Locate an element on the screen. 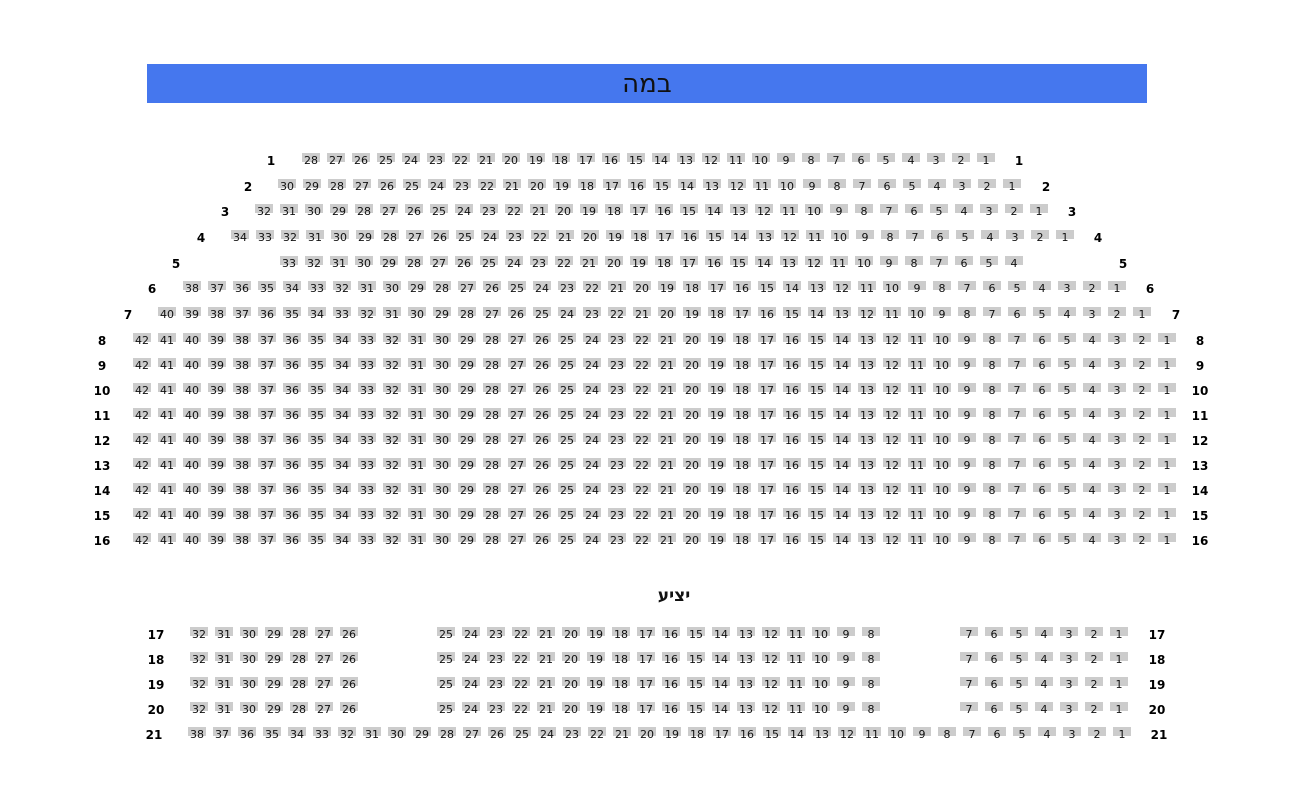 The height and width of the screenshot is (800, 1310). seat: 40 is located at coordinates (192, 441).